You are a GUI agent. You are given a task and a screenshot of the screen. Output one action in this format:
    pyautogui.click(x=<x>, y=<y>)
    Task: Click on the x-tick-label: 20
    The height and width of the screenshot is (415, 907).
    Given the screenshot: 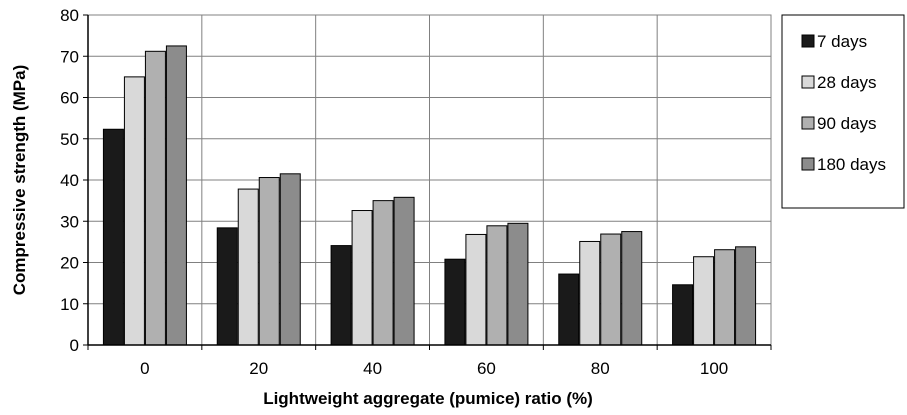 What is the action you would take?
    pyautogui.click(x=258, y=368)
    